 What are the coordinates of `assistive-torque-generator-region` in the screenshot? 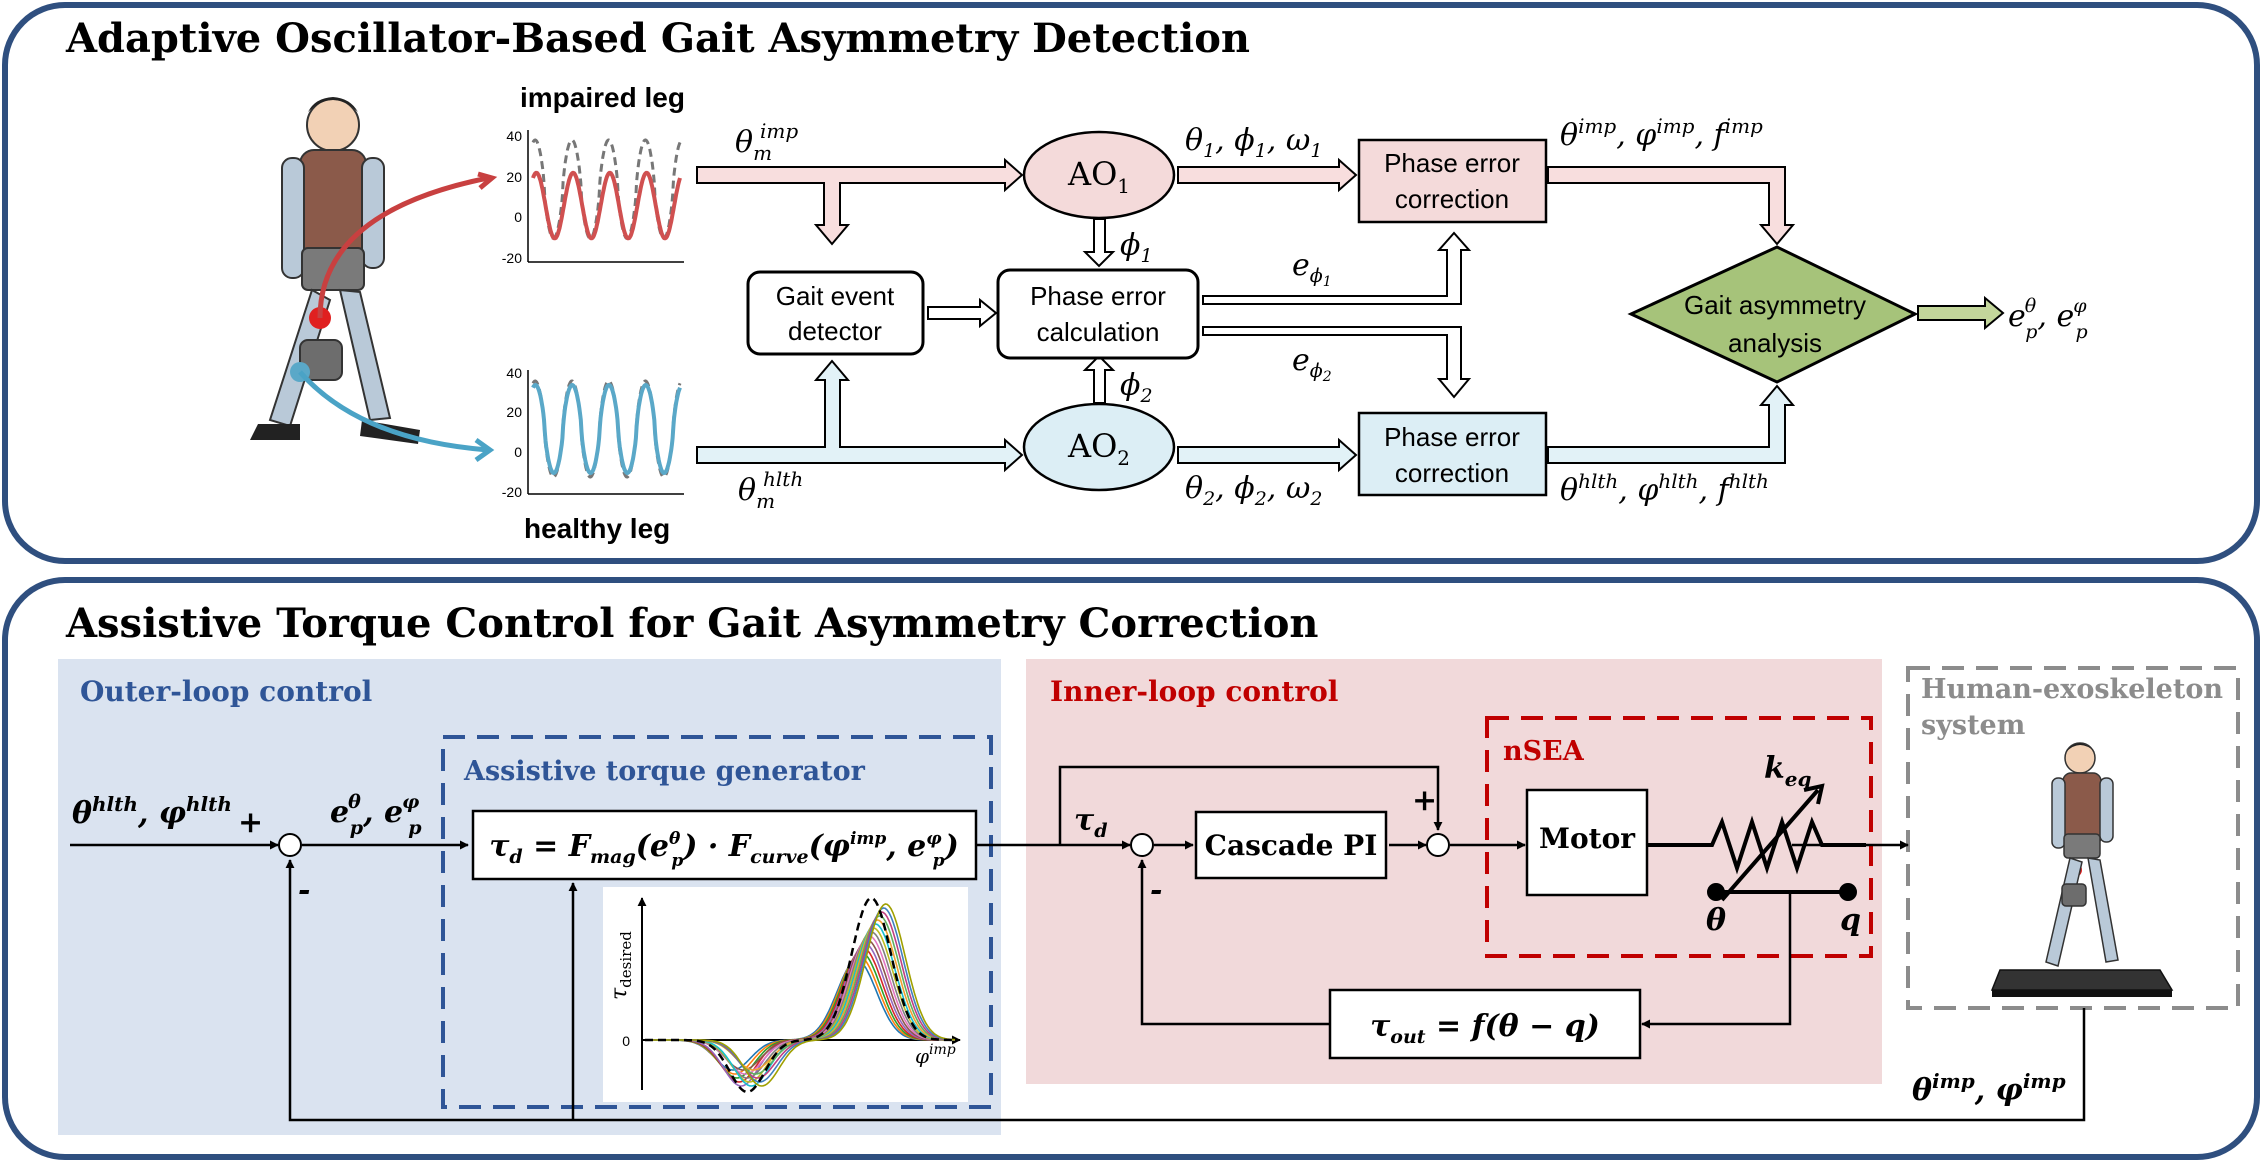 It's located at (717, 922).